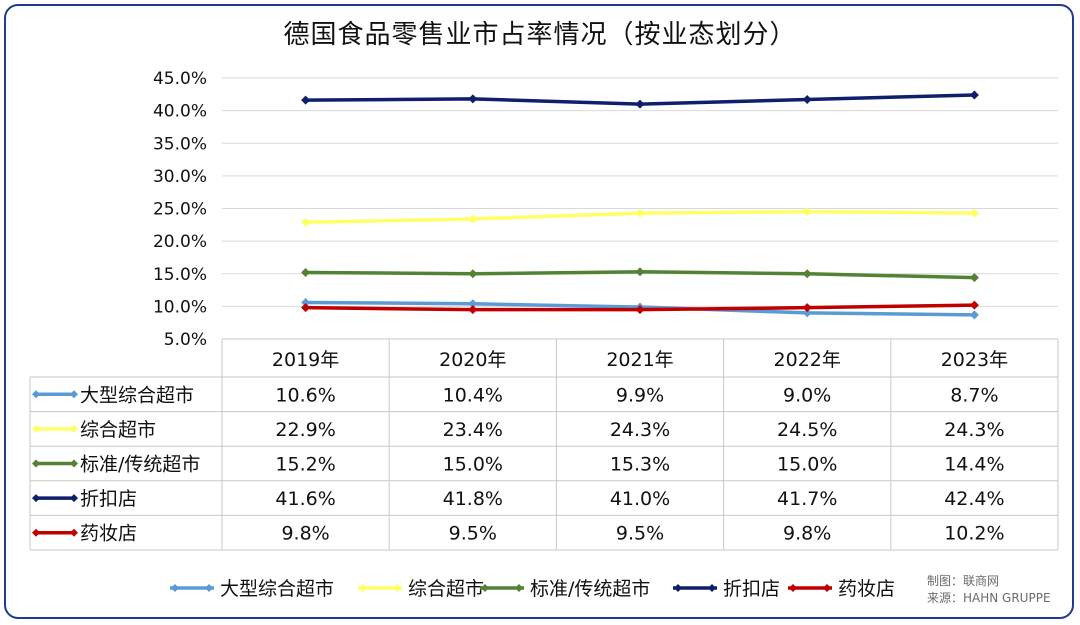 This screenshot has width=1080, height=625. What do you see at coordinates (989, 598) in the screenshot?
I see `credit-source: 来源：HAHN GRUPPE` at bounding box center [989, 598].